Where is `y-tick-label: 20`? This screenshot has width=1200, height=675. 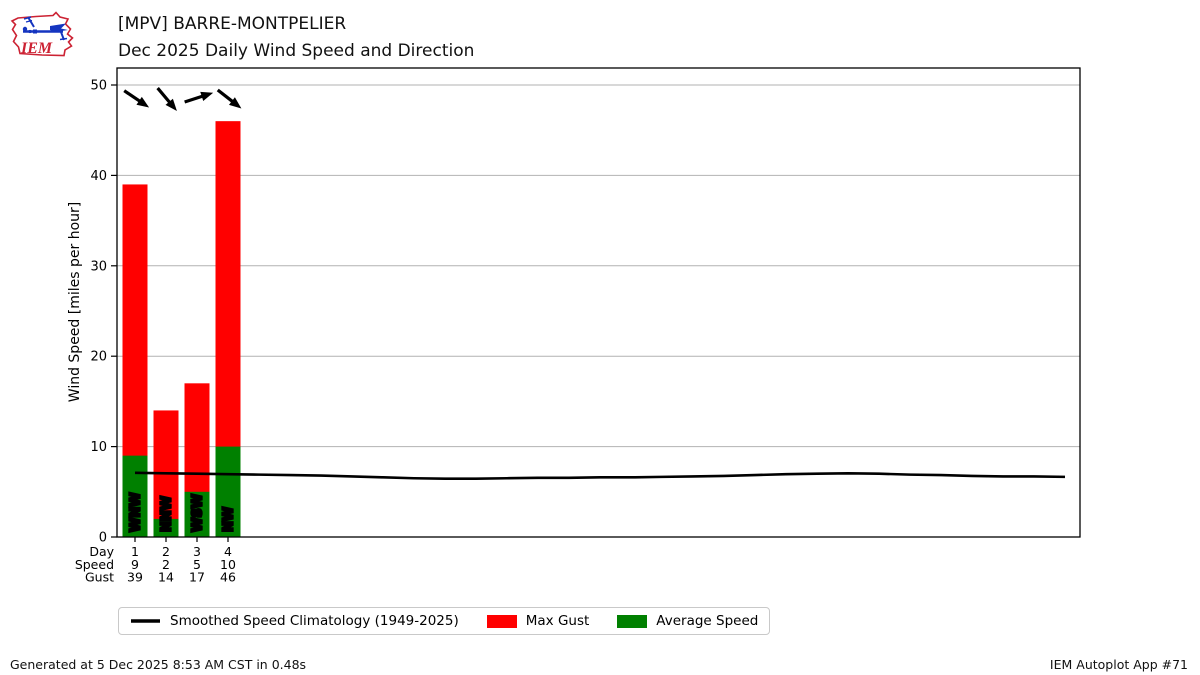 y-tick-label: 20 is located at coordinates (98, 357).